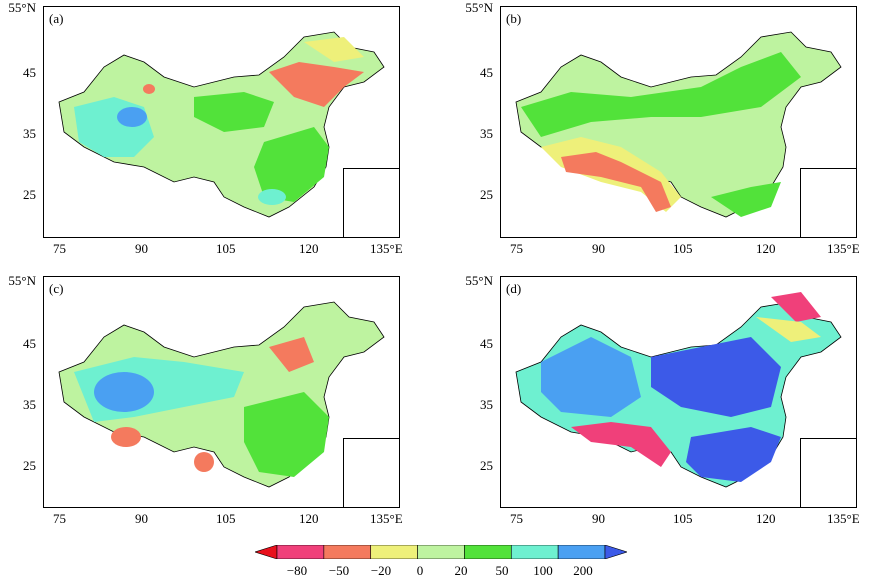  What do you see at coordinates (502, 570) in the screenshot?
I see `colorbar-label: 50` at bounding box center [502, 570].